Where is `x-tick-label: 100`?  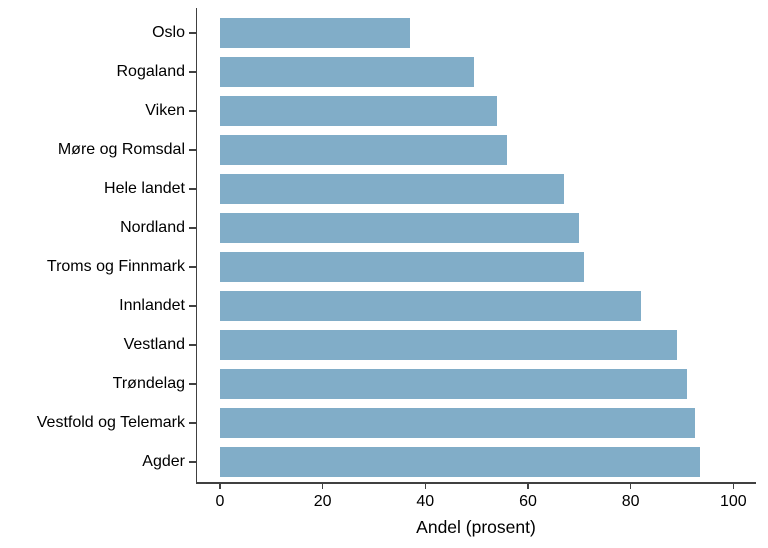
x-tick-label: 100 is located at coordinates (733, 501).